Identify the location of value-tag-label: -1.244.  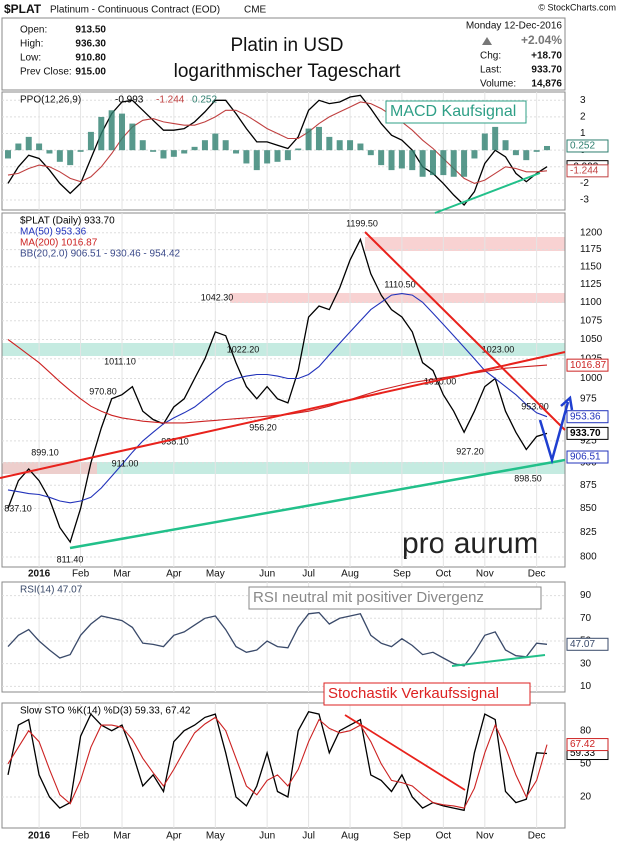
(584, 170).